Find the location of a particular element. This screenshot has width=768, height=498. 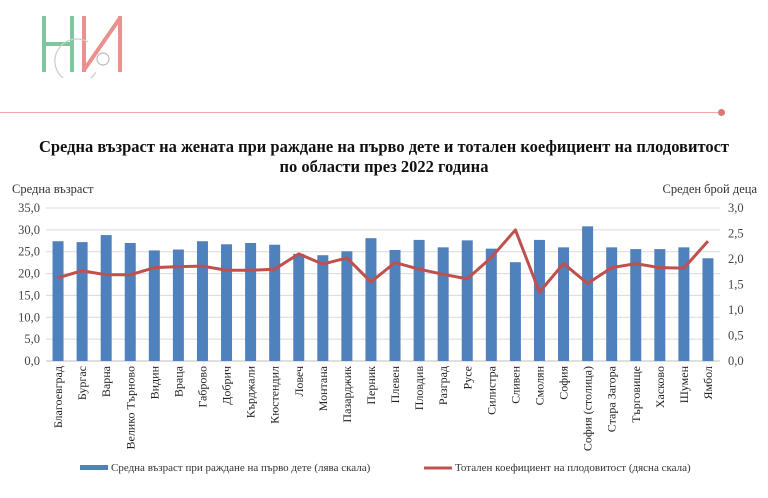

category-label: Добрич is located at coordinates (227, 385).